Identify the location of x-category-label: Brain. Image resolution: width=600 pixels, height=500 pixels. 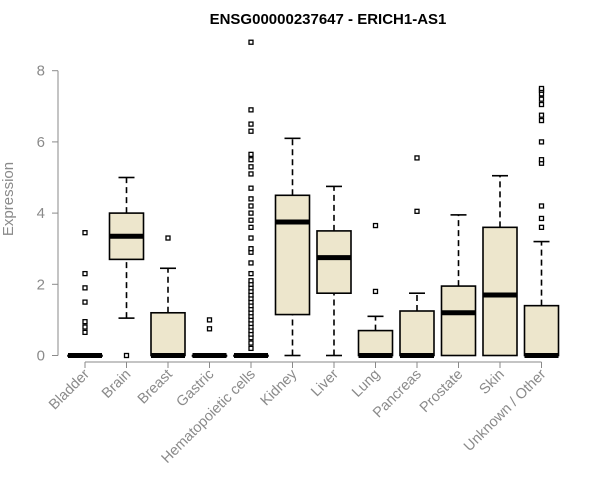
(116, 384).